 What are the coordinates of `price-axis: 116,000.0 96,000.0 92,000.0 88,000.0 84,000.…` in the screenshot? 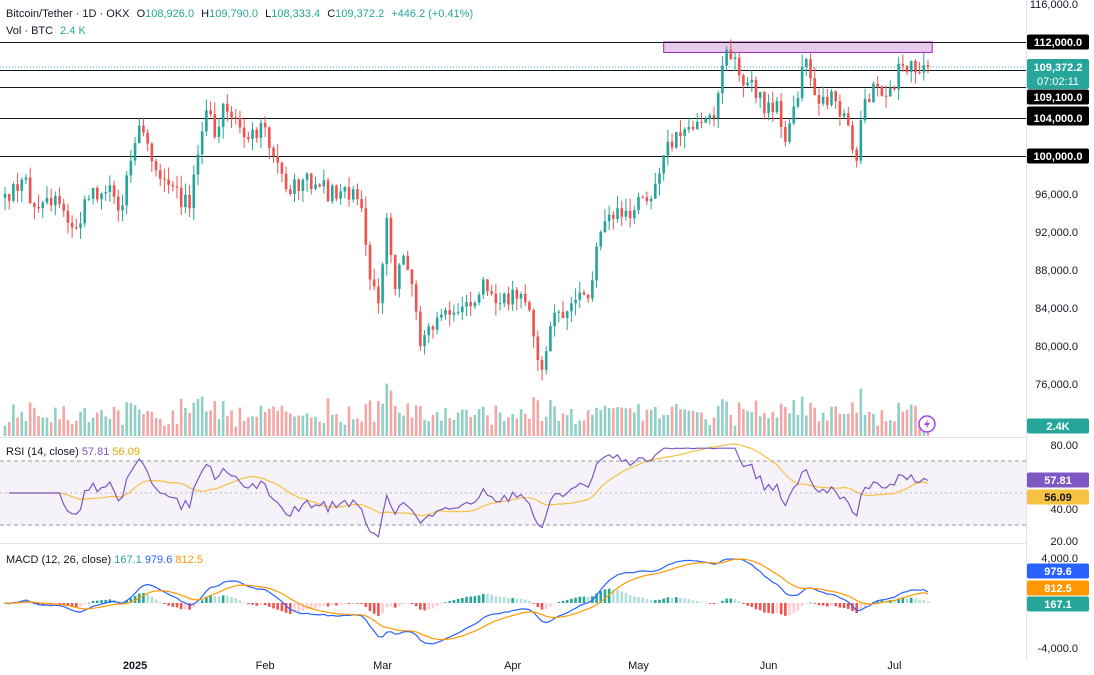 It's located at (1054, 327).